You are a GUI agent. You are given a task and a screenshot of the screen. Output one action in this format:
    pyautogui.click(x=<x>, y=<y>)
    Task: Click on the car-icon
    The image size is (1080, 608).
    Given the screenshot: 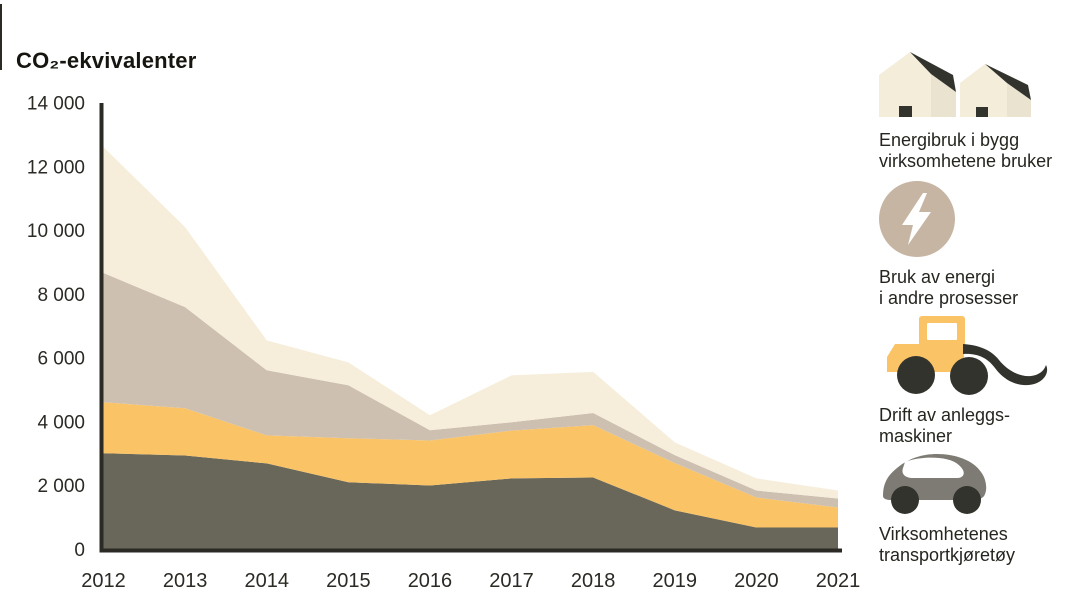 What is the action you would take?
    pyautogui.click(x=935, y=484)
    